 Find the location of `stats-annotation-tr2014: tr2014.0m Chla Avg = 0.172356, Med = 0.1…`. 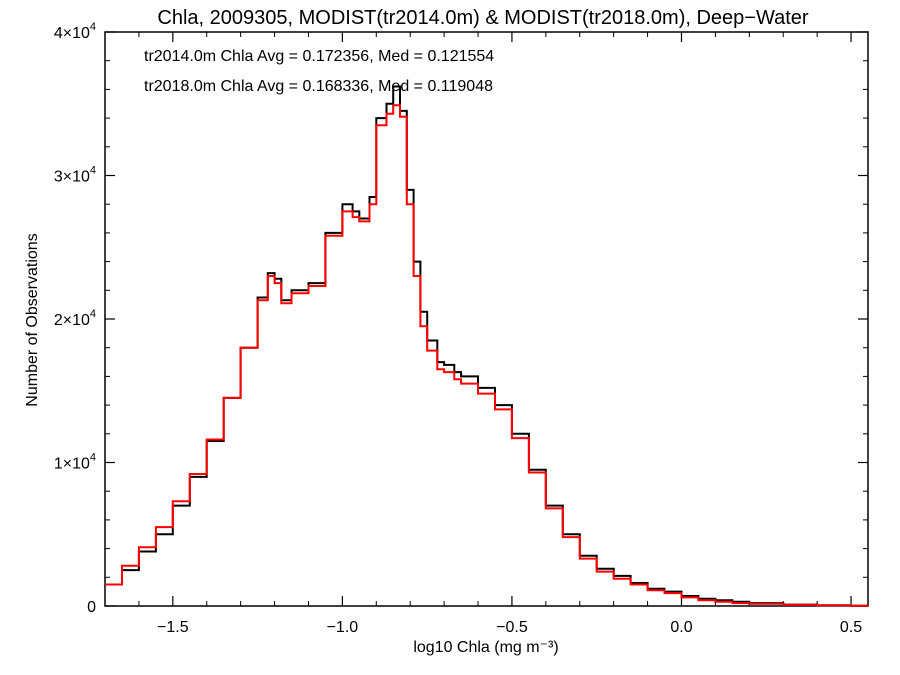

stats-annotation-tr2014: tr2014.0m Chla Avg = 0.172356, Med = 0.1… is located at coordinates (319, 56).